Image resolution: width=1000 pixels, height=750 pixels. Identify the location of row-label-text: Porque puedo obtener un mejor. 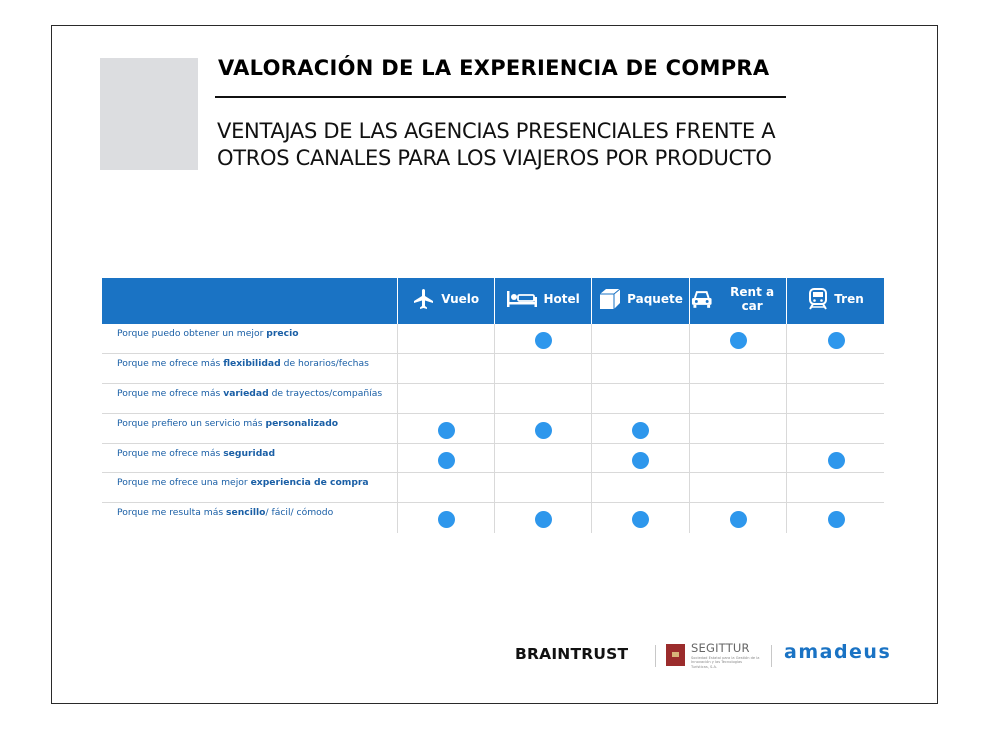
(192, 333).